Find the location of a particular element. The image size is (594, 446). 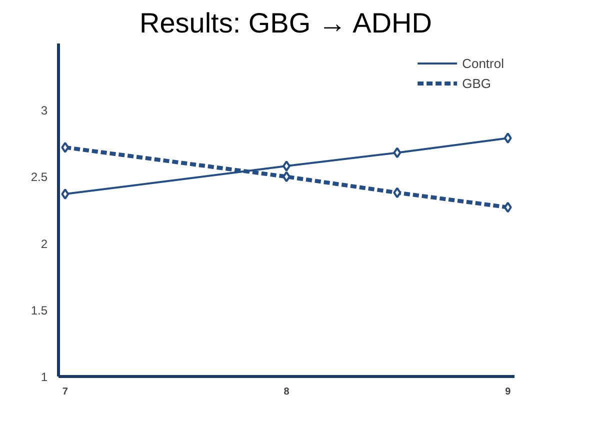

legend-label: Control is located at coordinates (483, 63).